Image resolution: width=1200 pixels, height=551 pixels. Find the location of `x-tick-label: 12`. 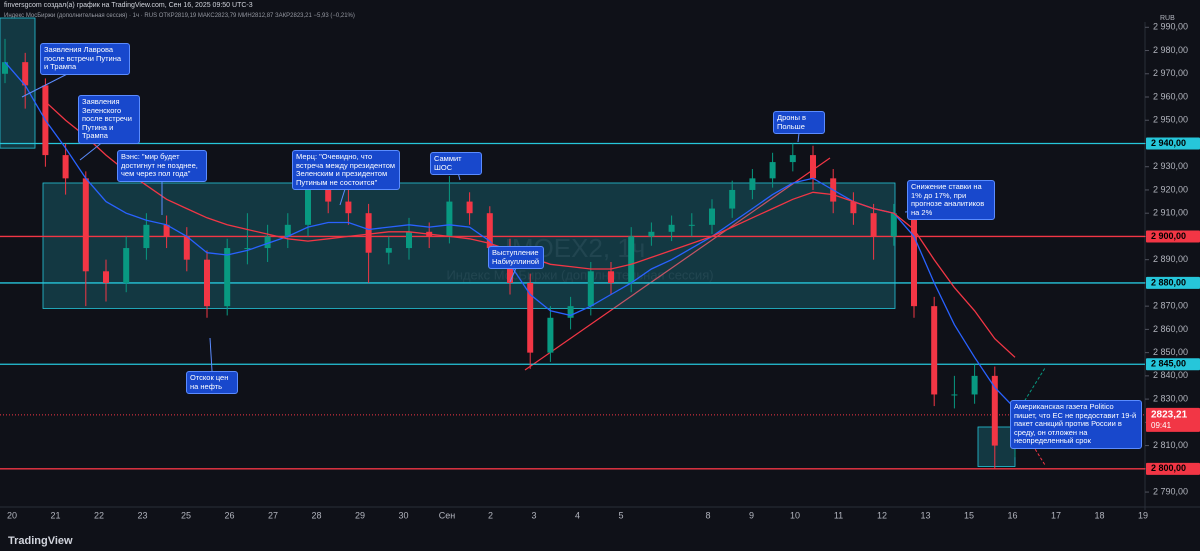

x-tick-label: 12 is located at coordinates (882, 515).